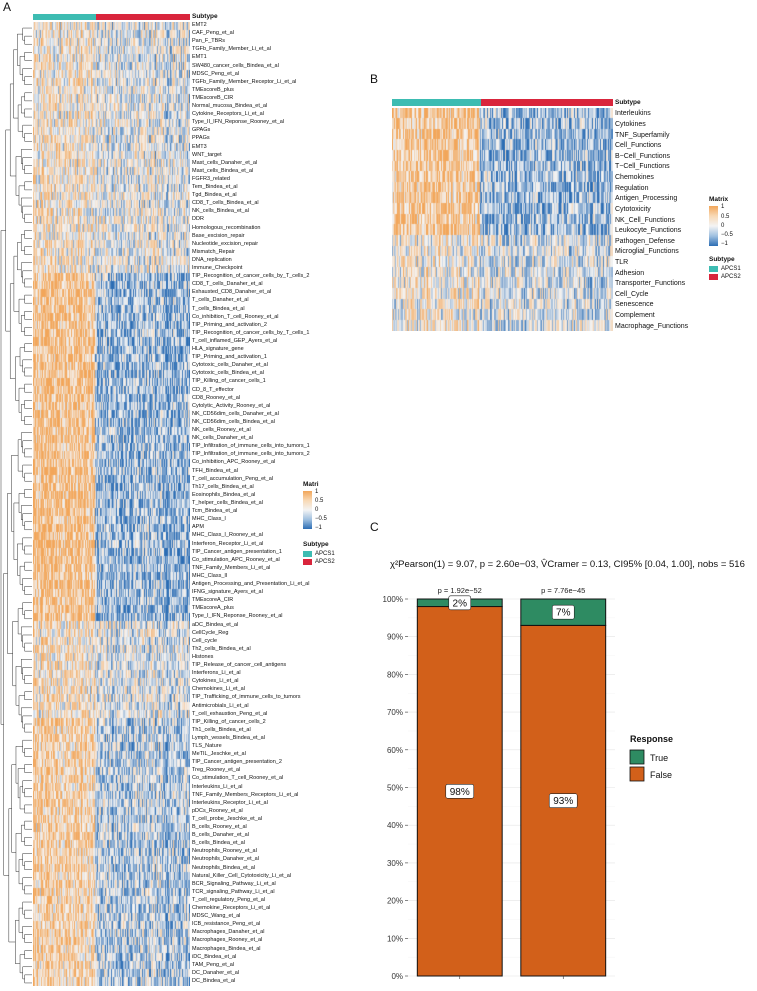 This screenshot has width=757, height=991. Describe the element at coordinates (395, 674) in the screenshot. I see `y-tick-label: 80%` at that location.